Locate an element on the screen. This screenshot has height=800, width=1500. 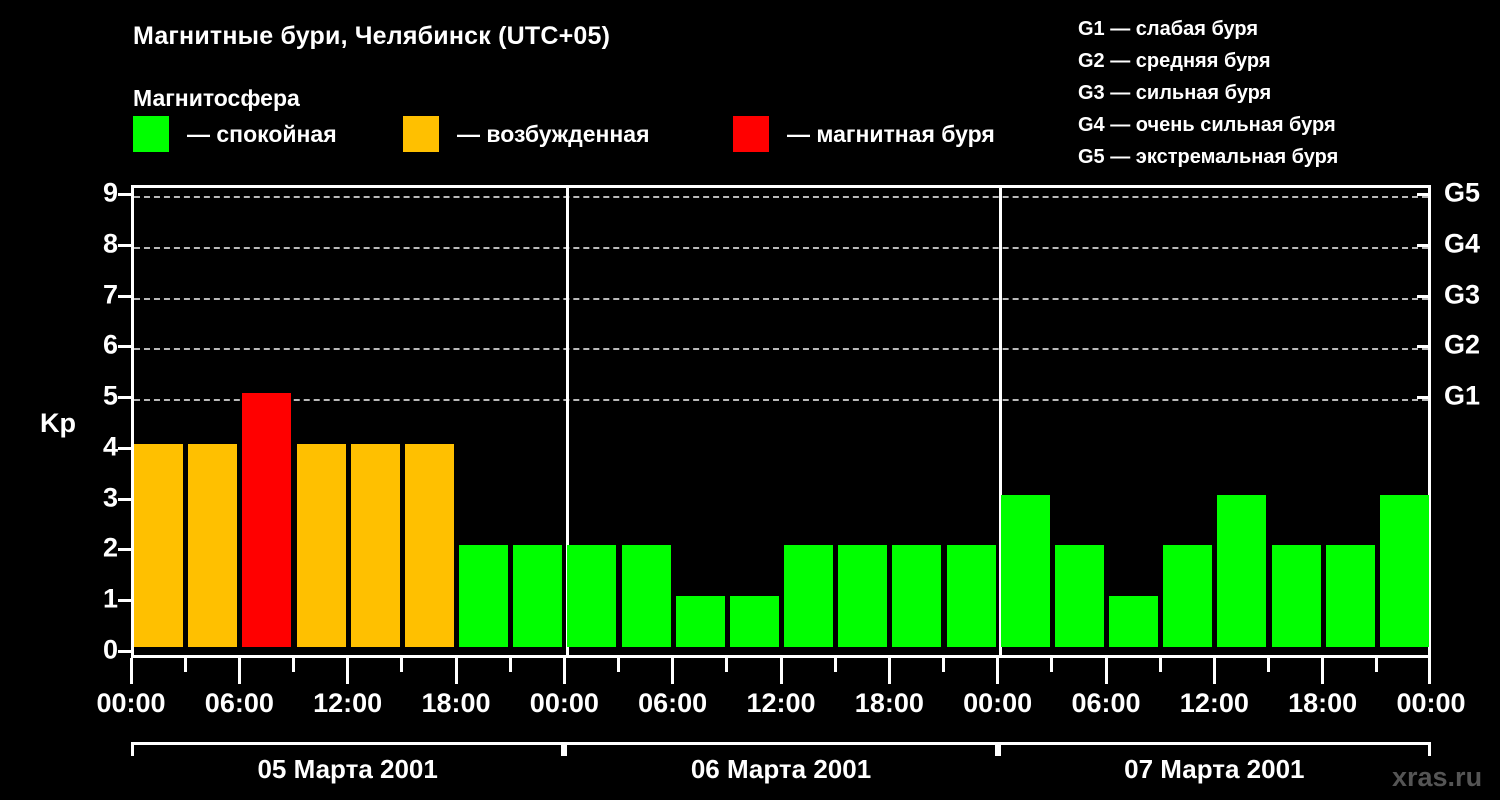
legend-item-unsettled: — возбужденная is located at coordinates (526, 134).